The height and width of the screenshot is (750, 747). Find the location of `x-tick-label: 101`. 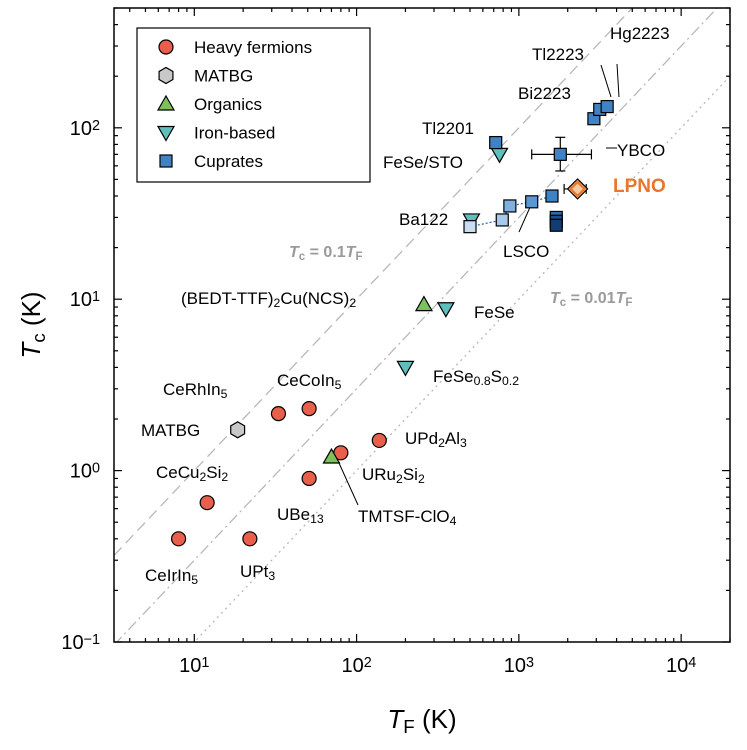

x-tick-label: 101 is located at coordinates (194, 666).